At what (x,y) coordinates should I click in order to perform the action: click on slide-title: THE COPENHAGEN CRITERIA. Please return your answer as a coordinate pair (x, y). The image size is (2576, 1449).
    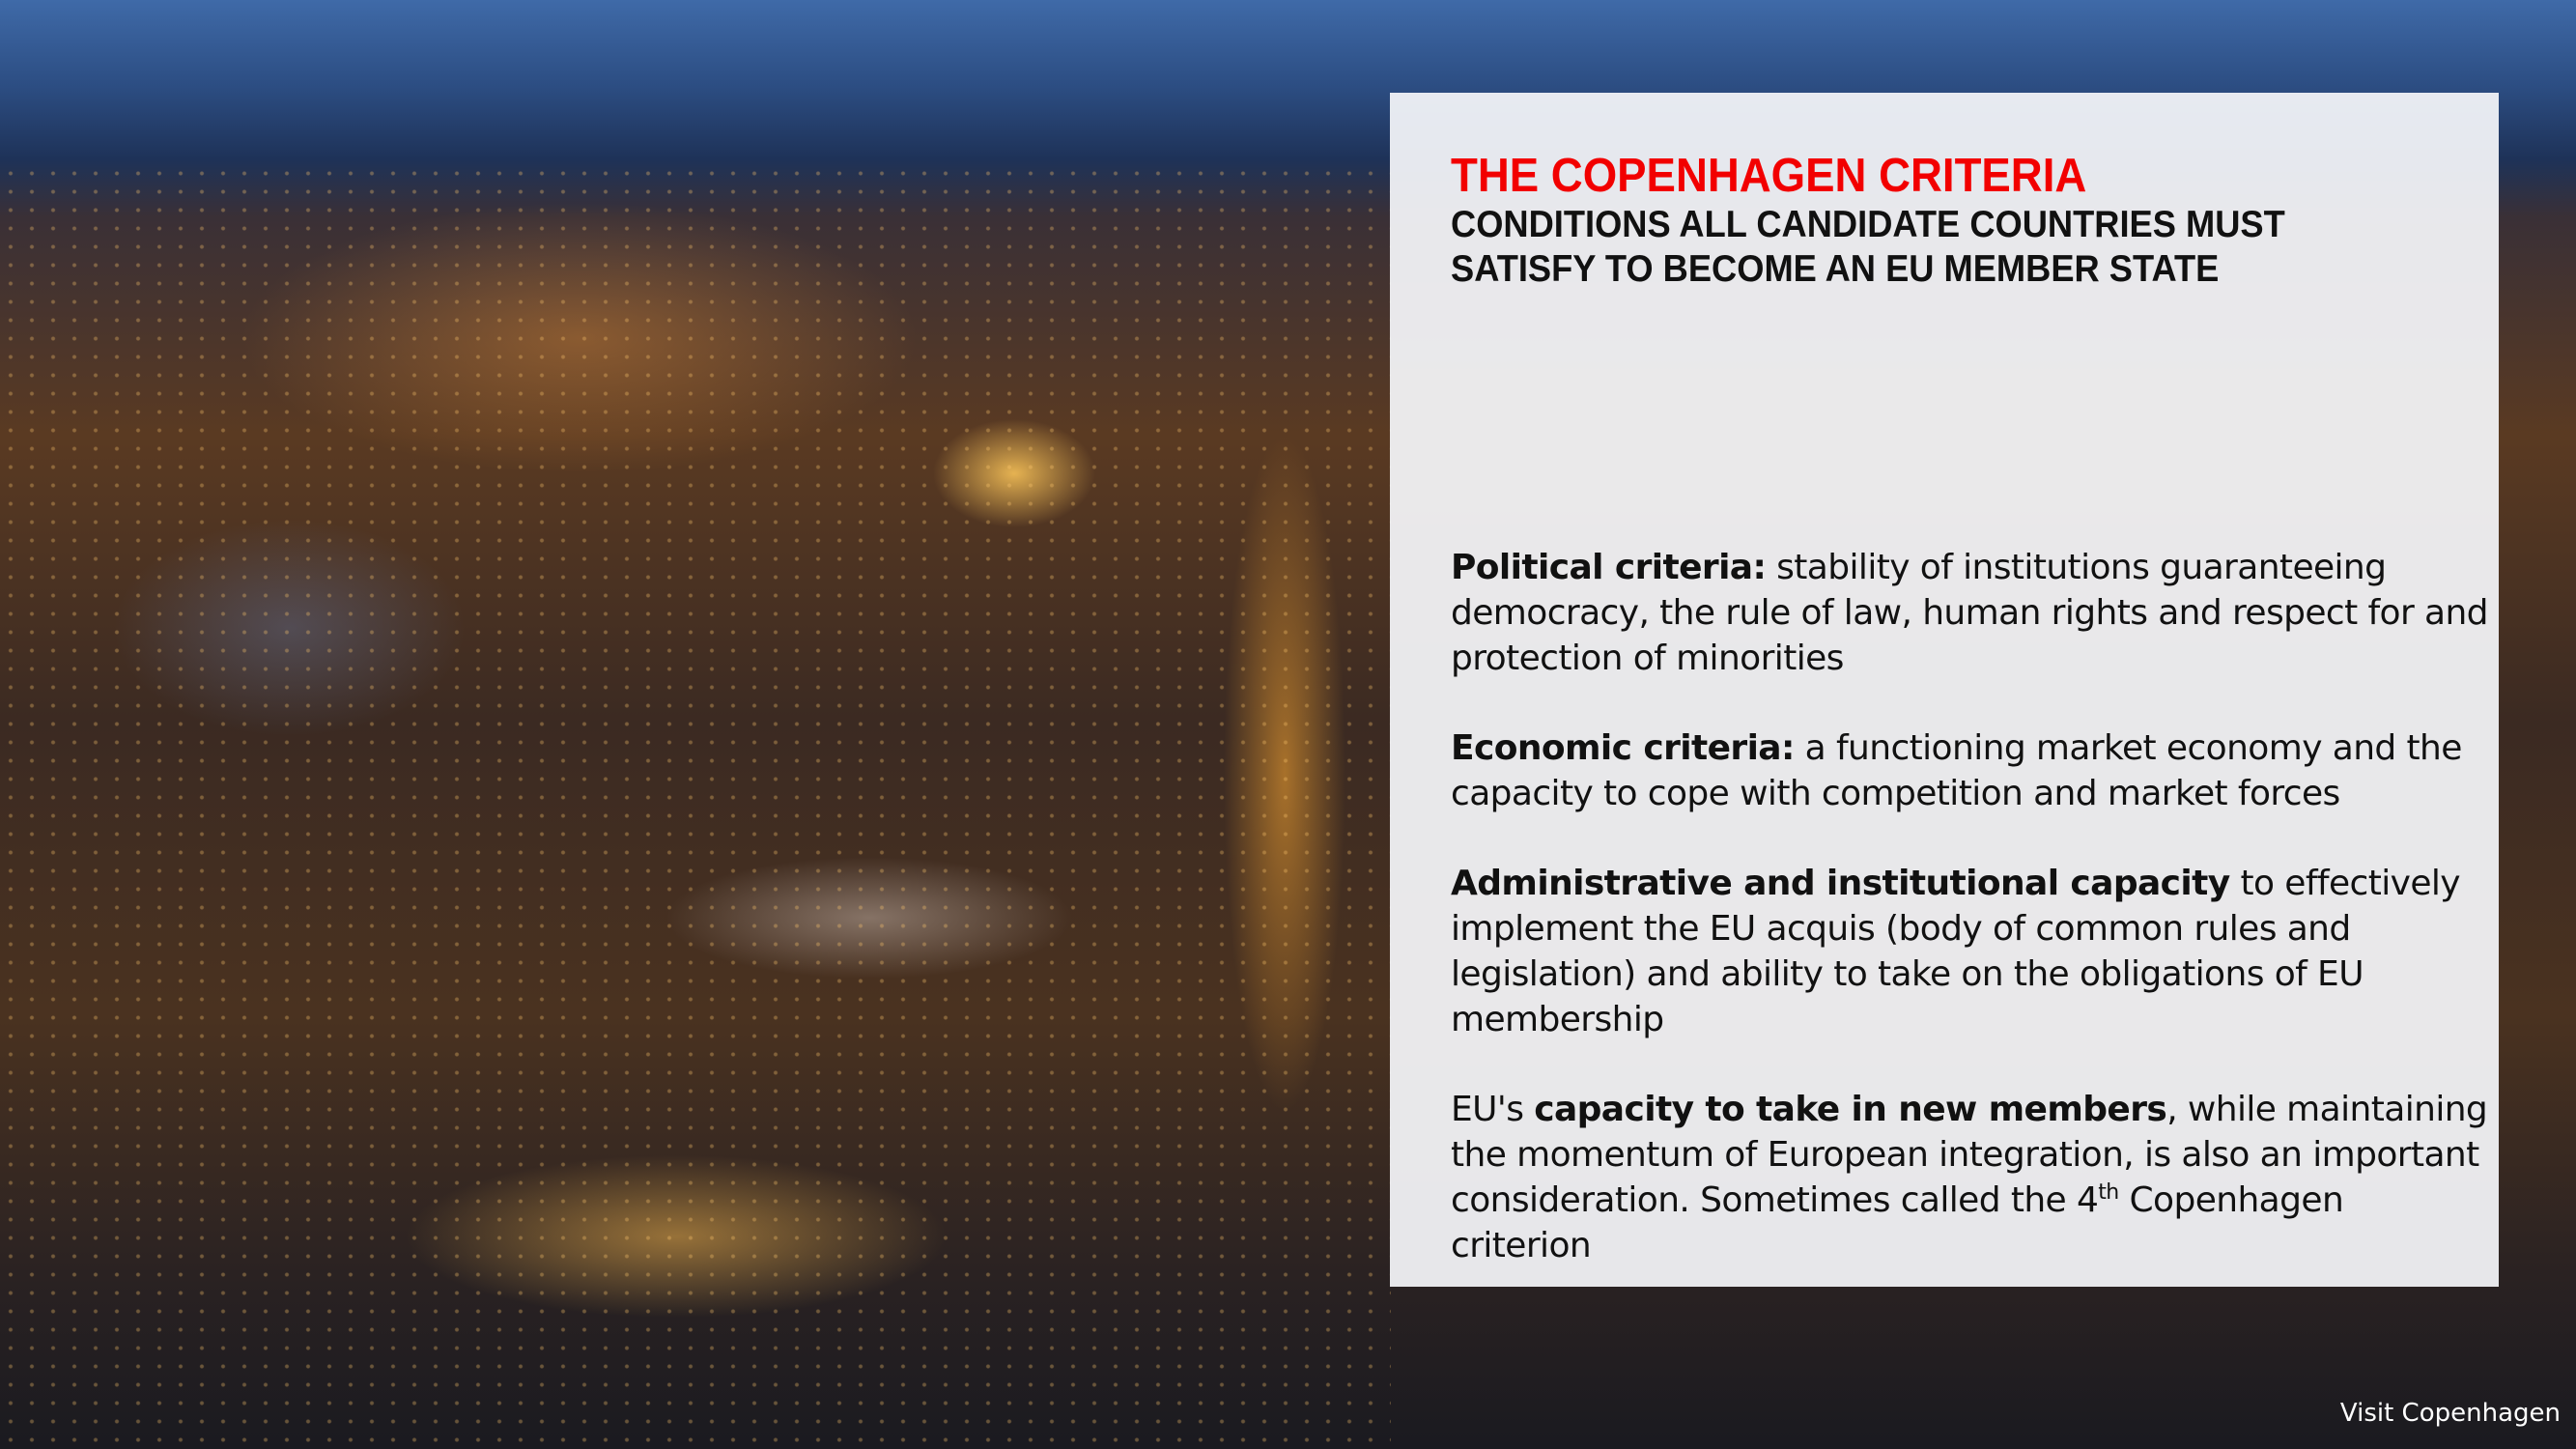
    Looking at the image, I should click on (1769, 176).